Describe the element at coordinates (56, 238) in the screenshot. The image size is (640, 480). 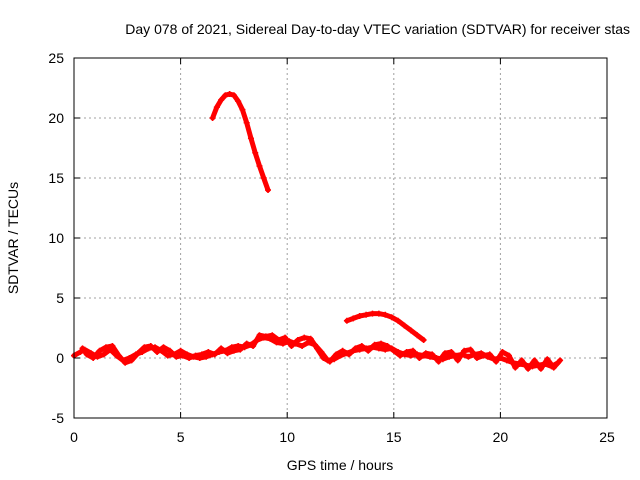
I see `y-tick-label: 10` at that location.